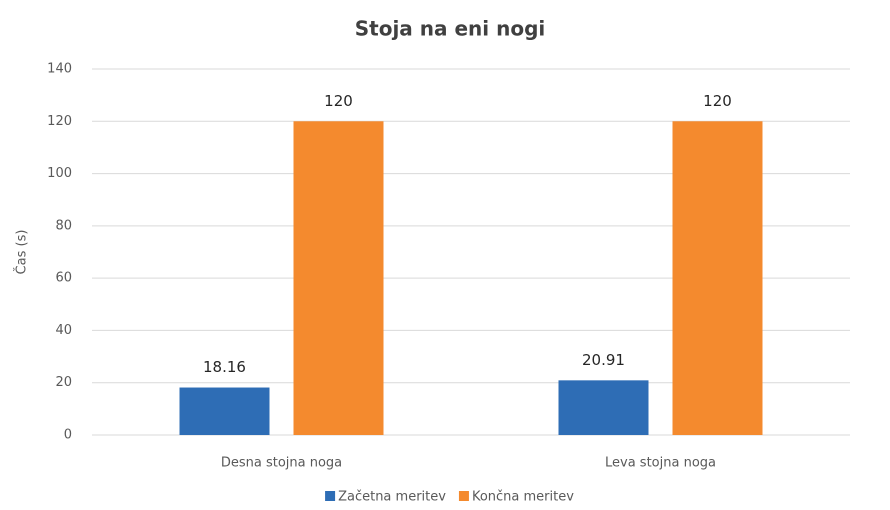  Describe the element at coordinates (603, 360) in the screenshot. I see `data-label: 20.91` at that location.